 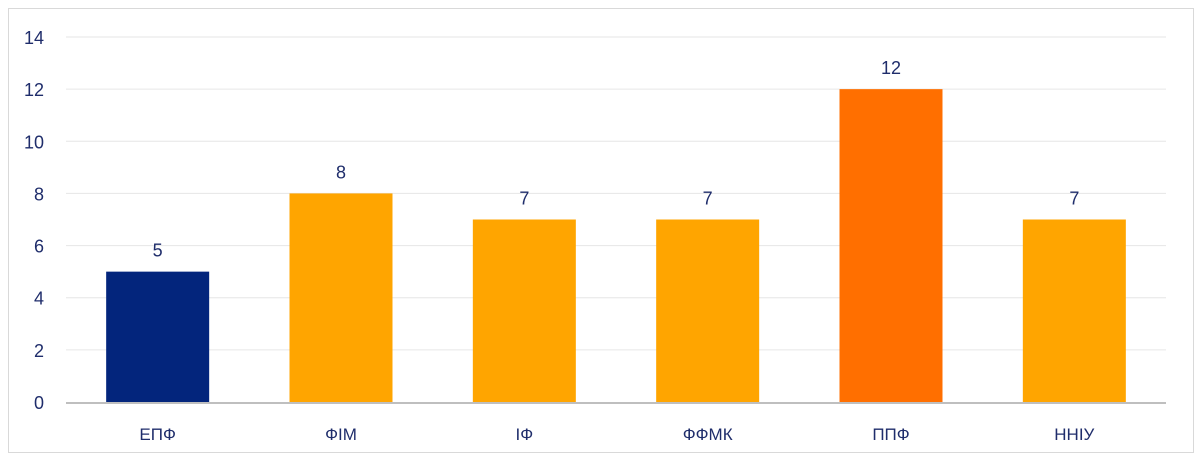 I want to click on x-tick-label: ІФ, so click(x=525, y=434).